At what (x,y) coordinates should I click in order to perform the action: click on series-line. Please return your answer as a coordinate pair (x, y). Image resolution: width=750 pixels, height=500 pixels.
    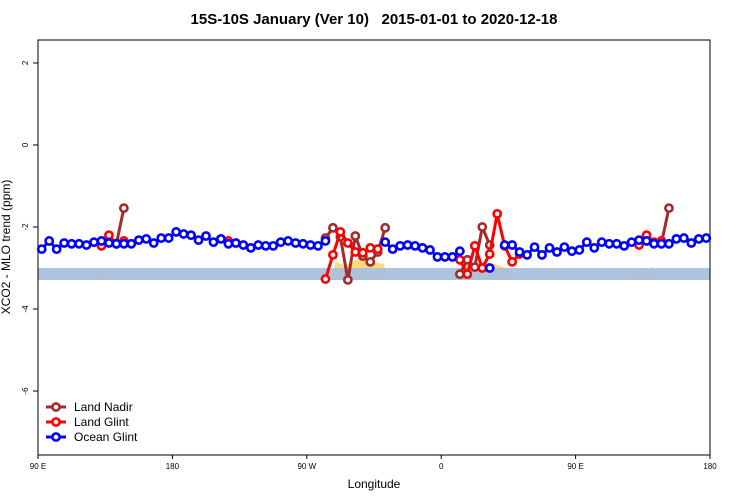
    Looking at the image, I should click on (381, 246).